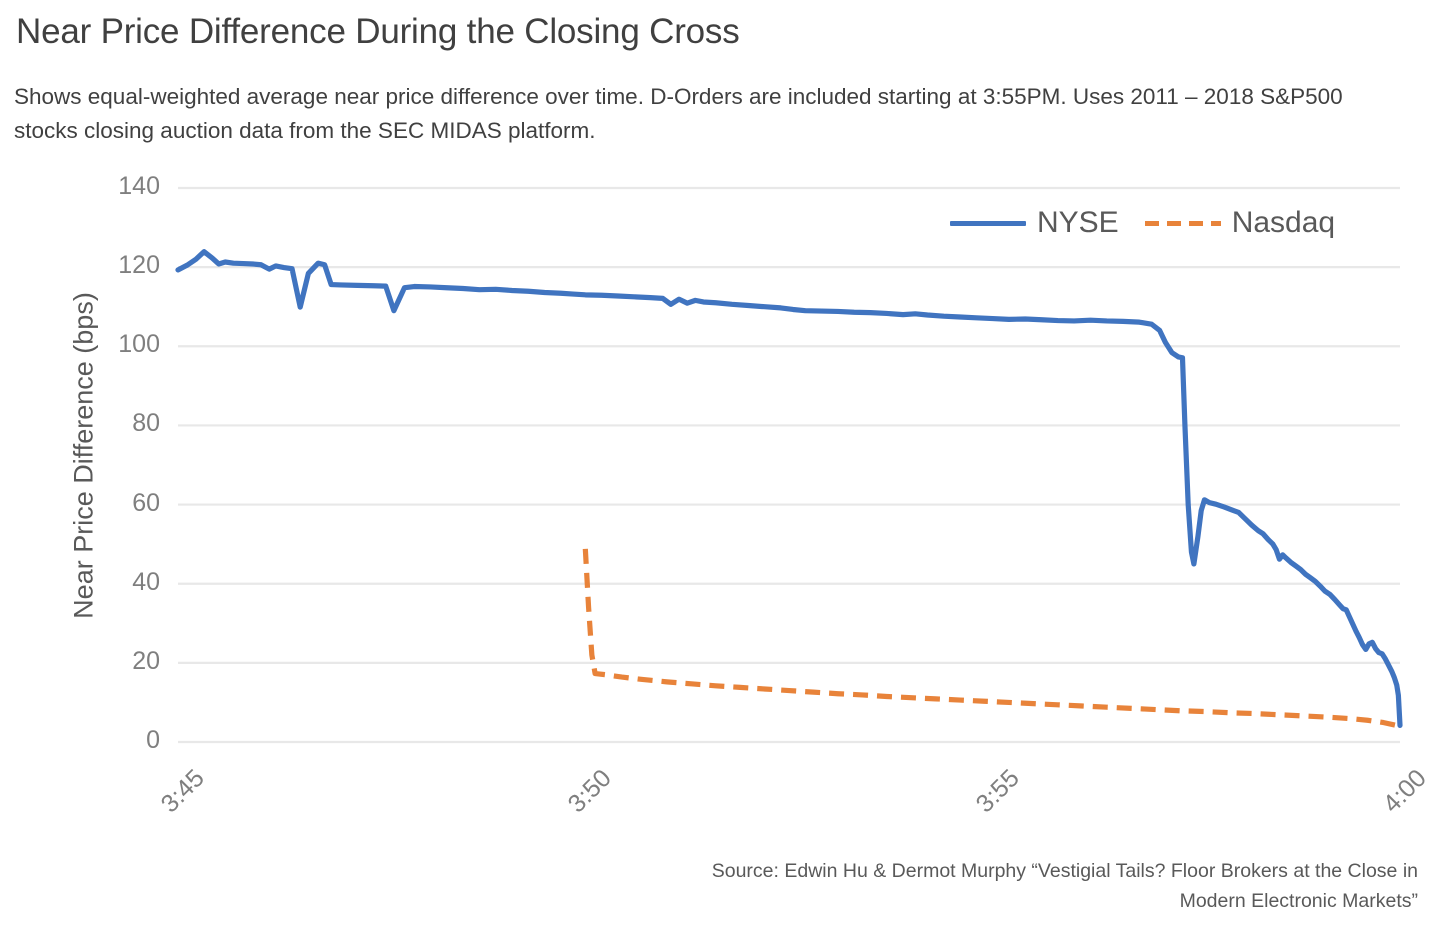  Describe the element at coordinates (1142, 223) in the screenshot. I see `chart-legend: NYSE Nasdaq` at that location.